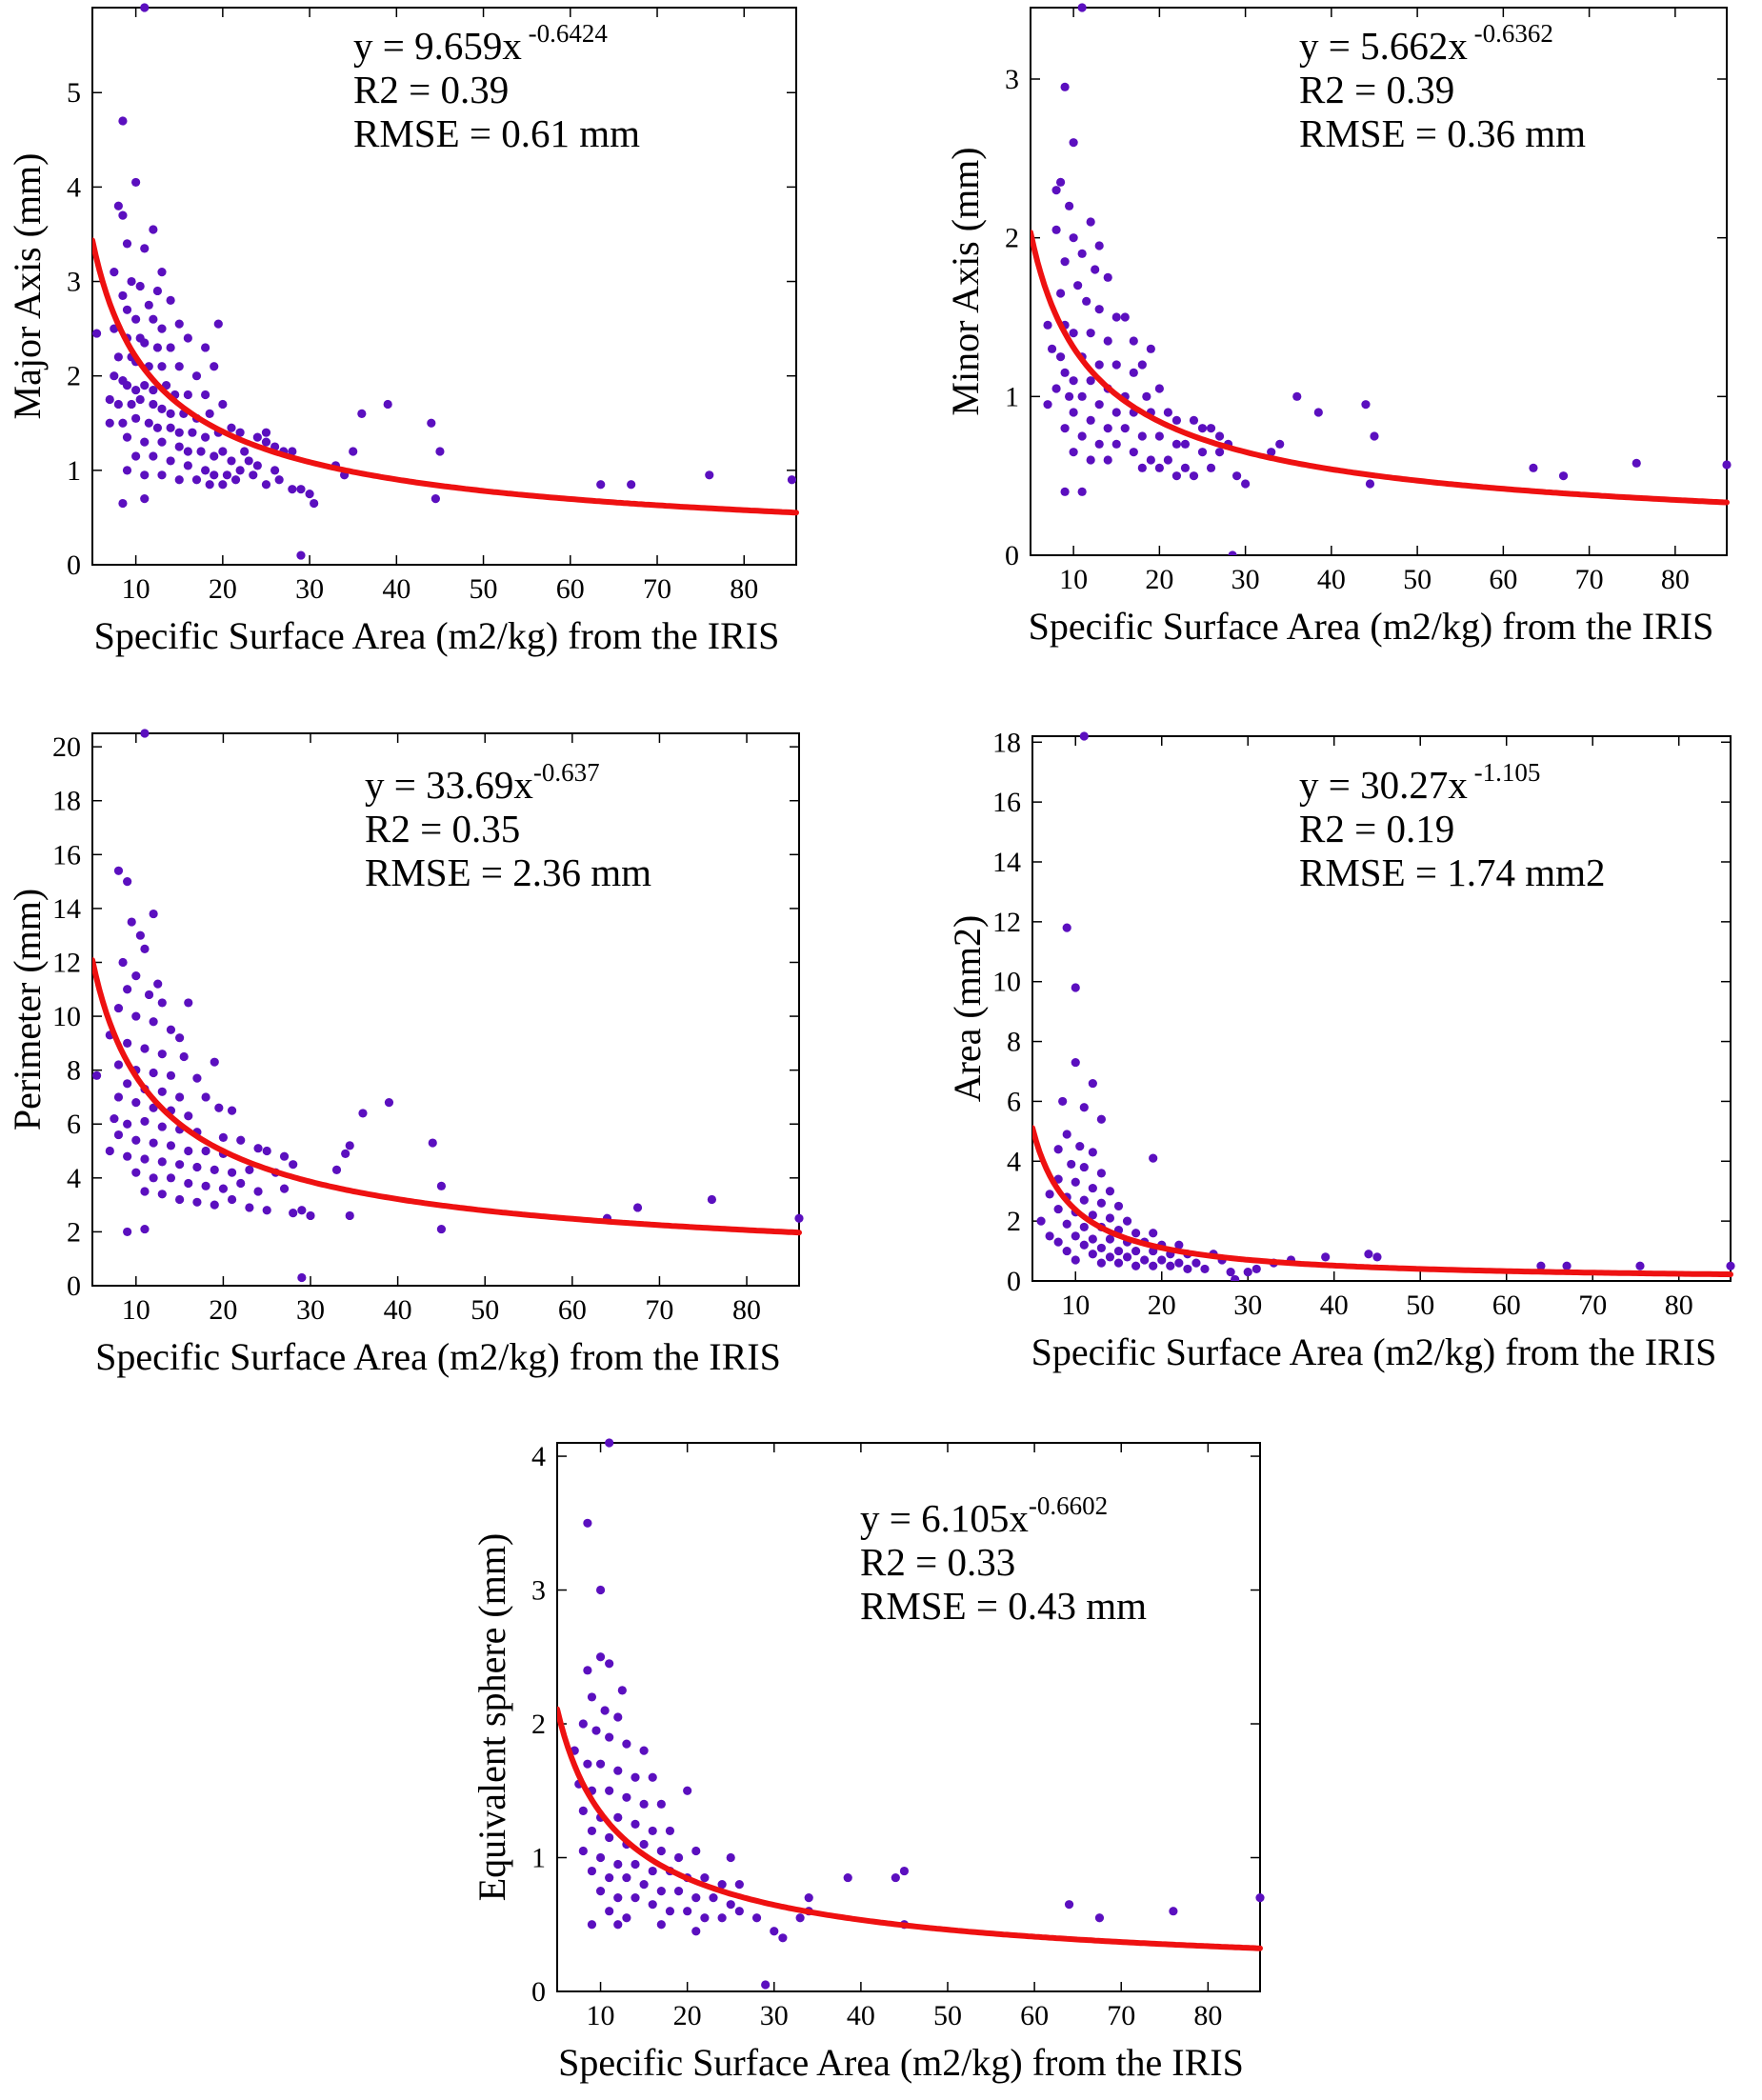 This screenshot has height=2100, width=1762. What do you see at coordinates (945, 1518) in the screenshot?
I see `fit-equation-base: y = 6.105x` at bounding box center [945, 1518].